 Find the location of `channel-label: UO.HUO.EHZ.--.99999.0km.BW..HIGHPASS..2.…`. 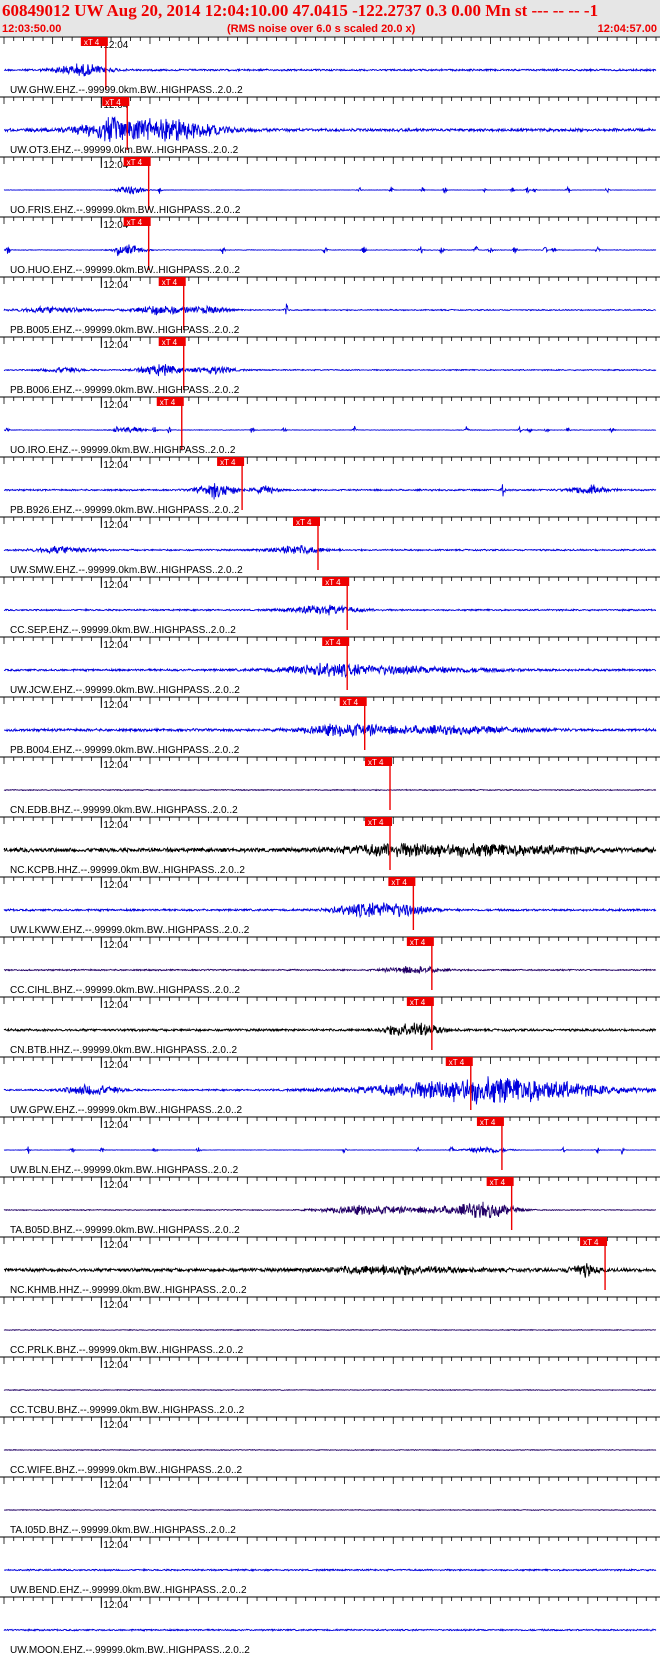

channel-label: UO.HUO.EHZ.--.99999.0km.BW..HIGHPASS..2.… is located at coordinates (125, 270).